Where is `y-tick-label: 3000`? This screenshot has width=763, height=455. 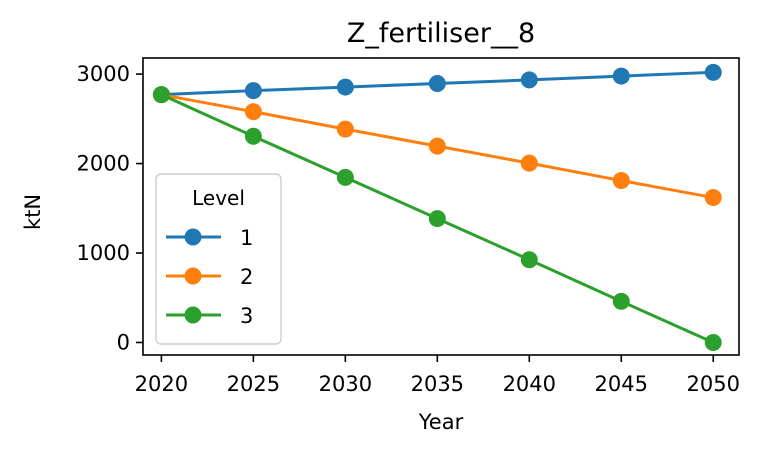 y-tick-label: 3000 is located at coordinates (103, 74).